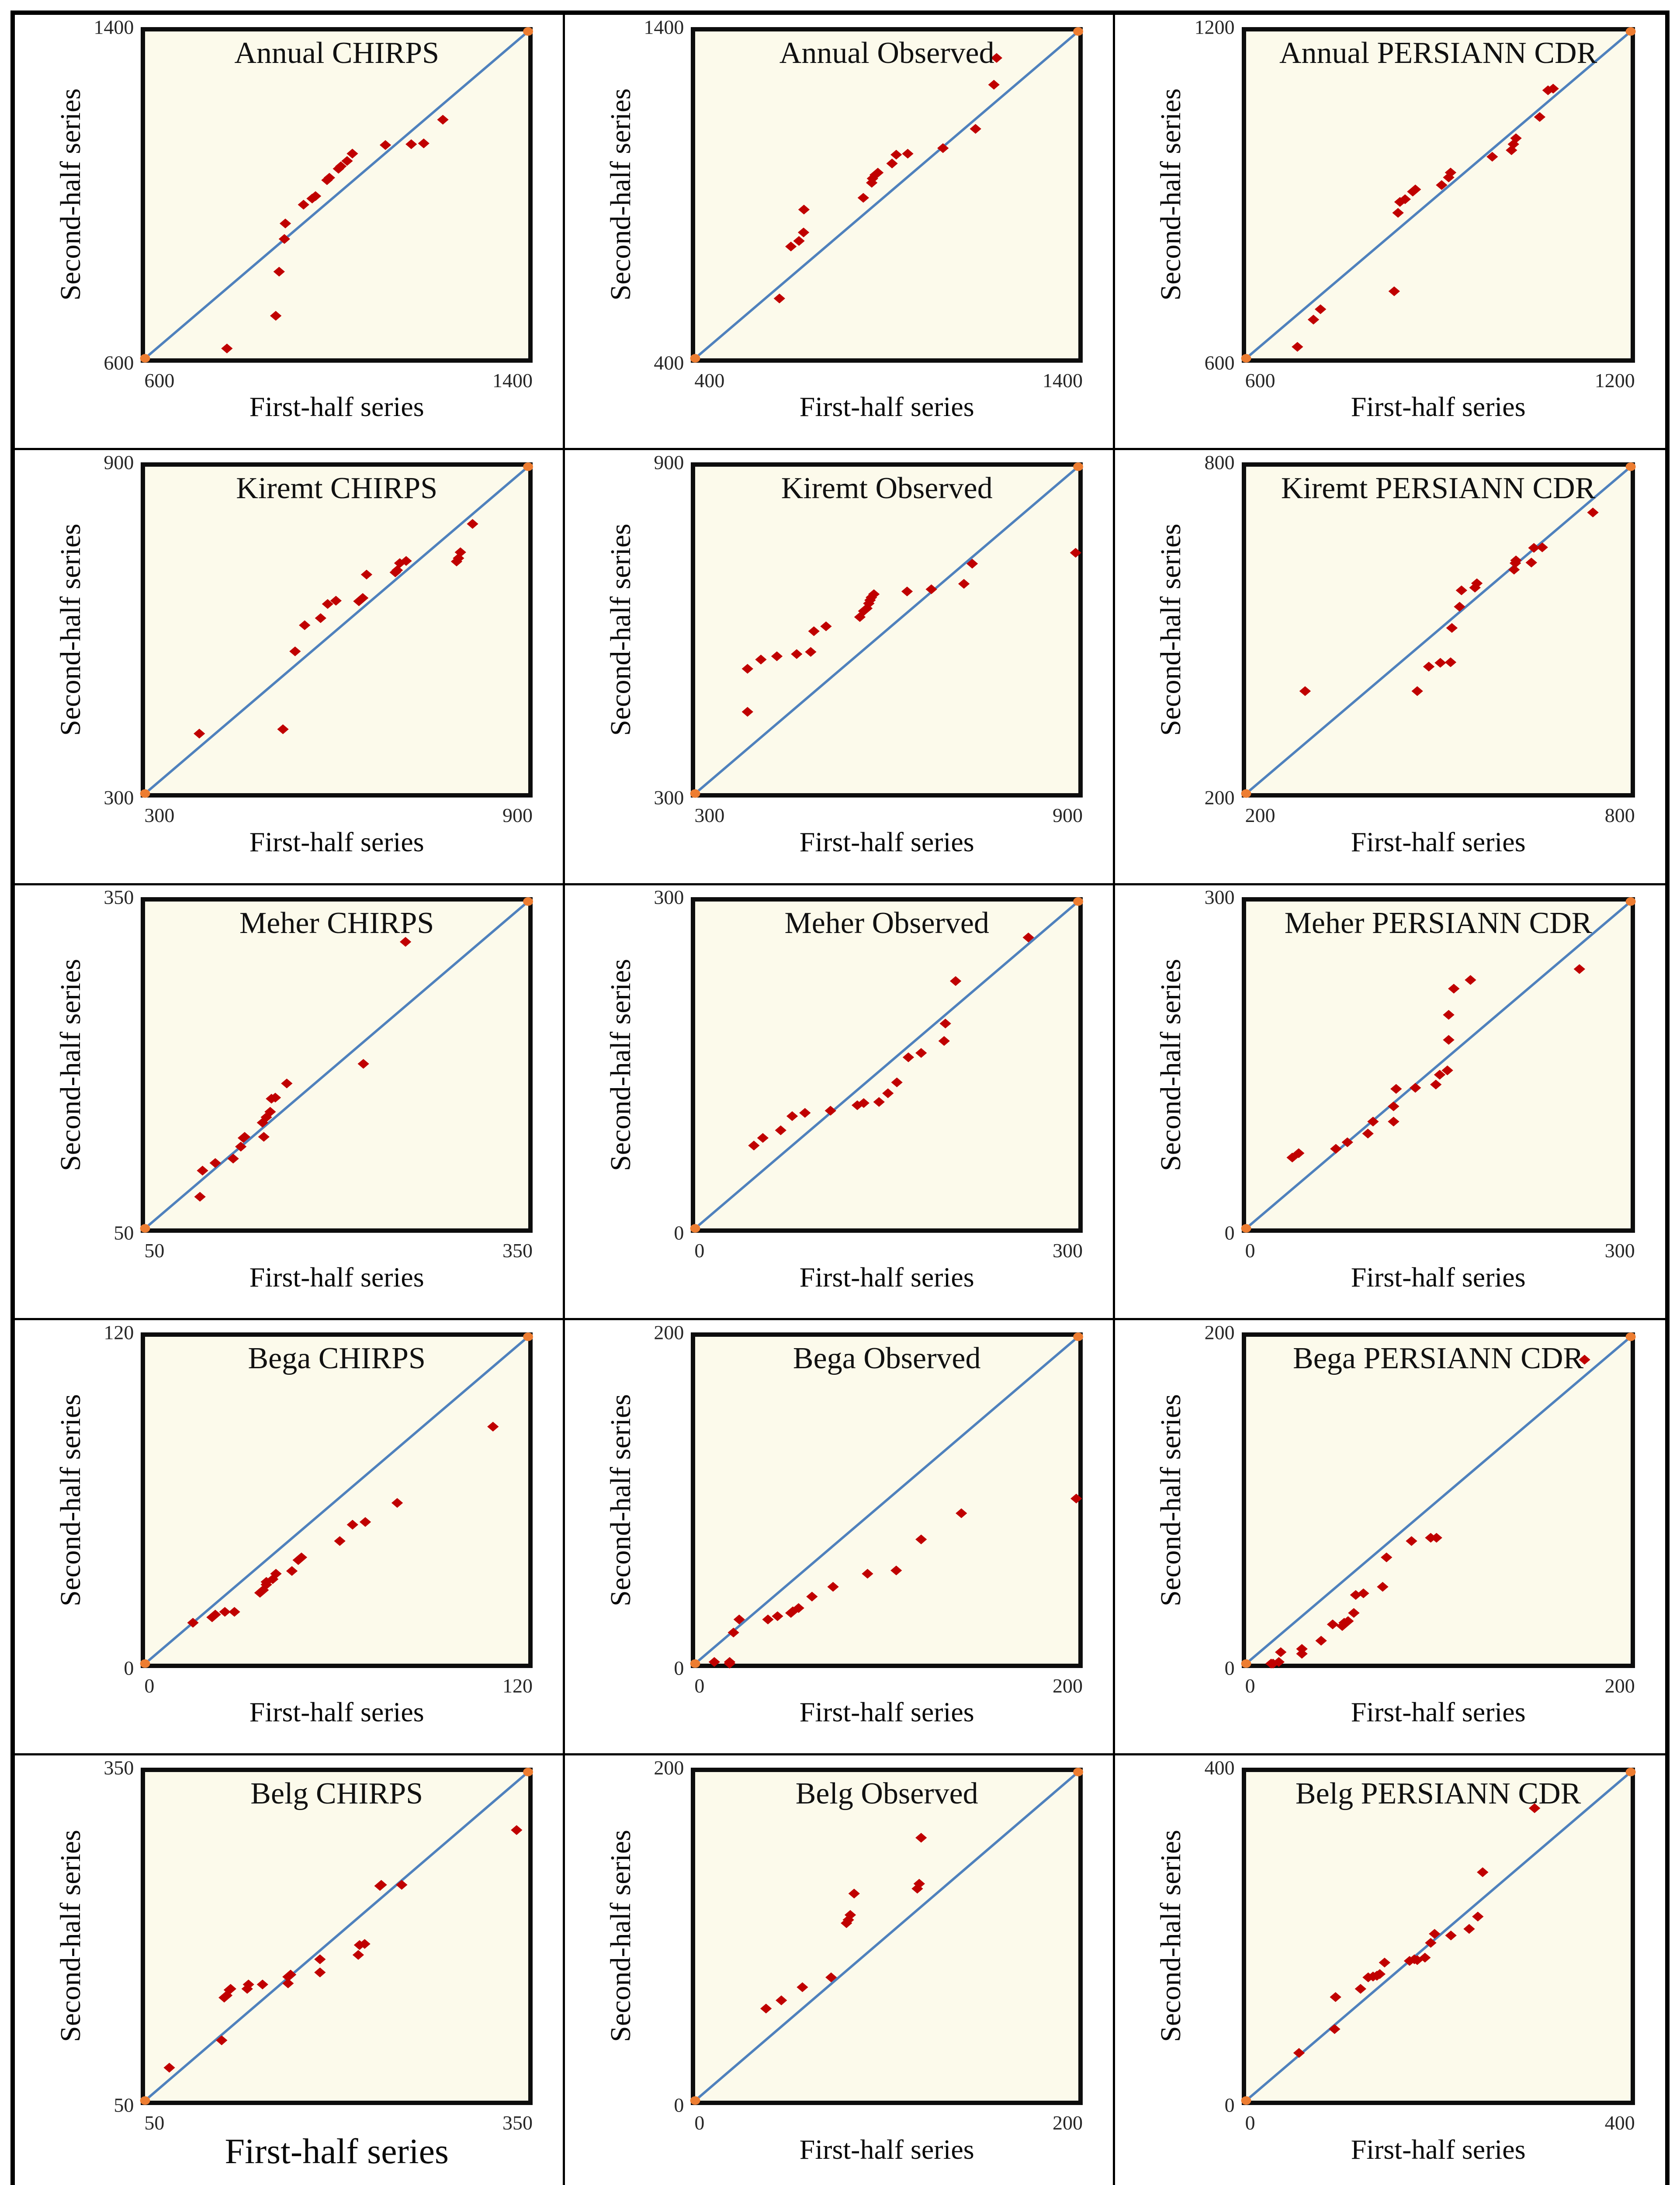  Describe the element at coordinates (1260, 816) in the screenshot. I see `x-min-tick: 200` at that location.